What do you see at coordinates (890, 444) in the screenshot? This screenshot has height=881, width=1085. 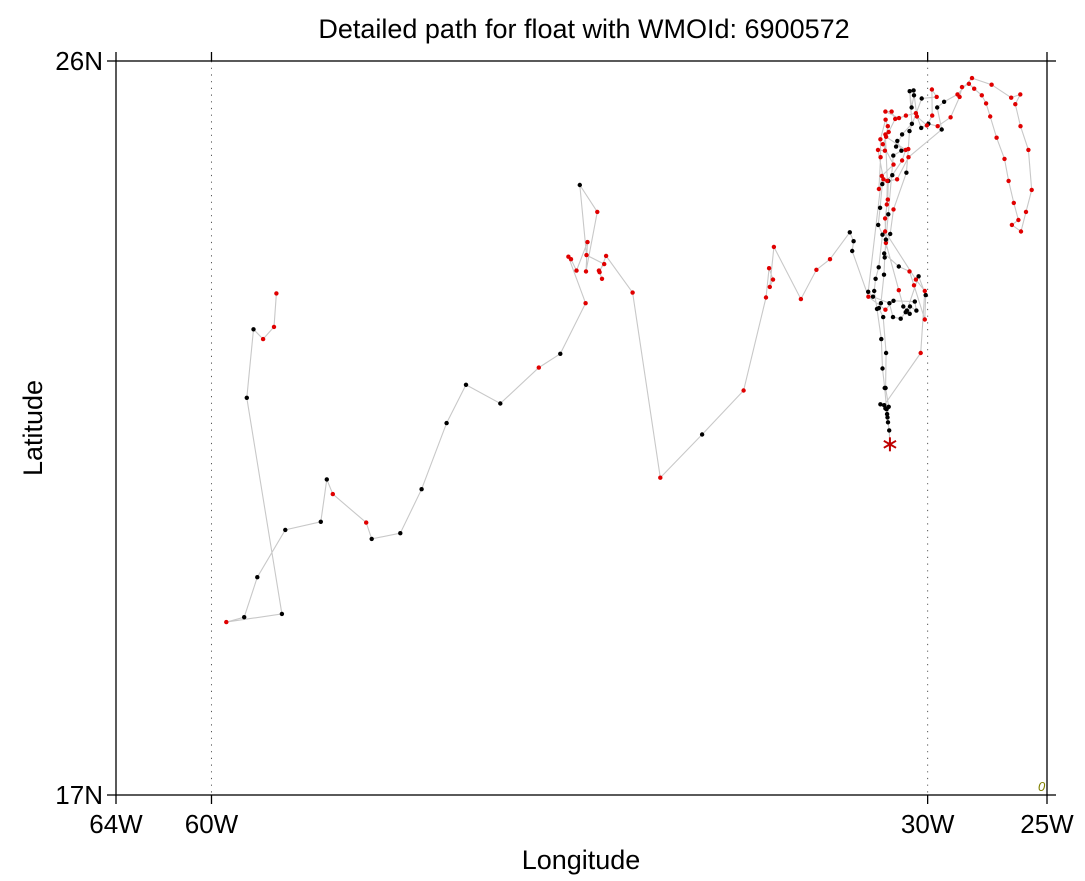 I see `deployment-star-marker` at bounding box center [890, 444].